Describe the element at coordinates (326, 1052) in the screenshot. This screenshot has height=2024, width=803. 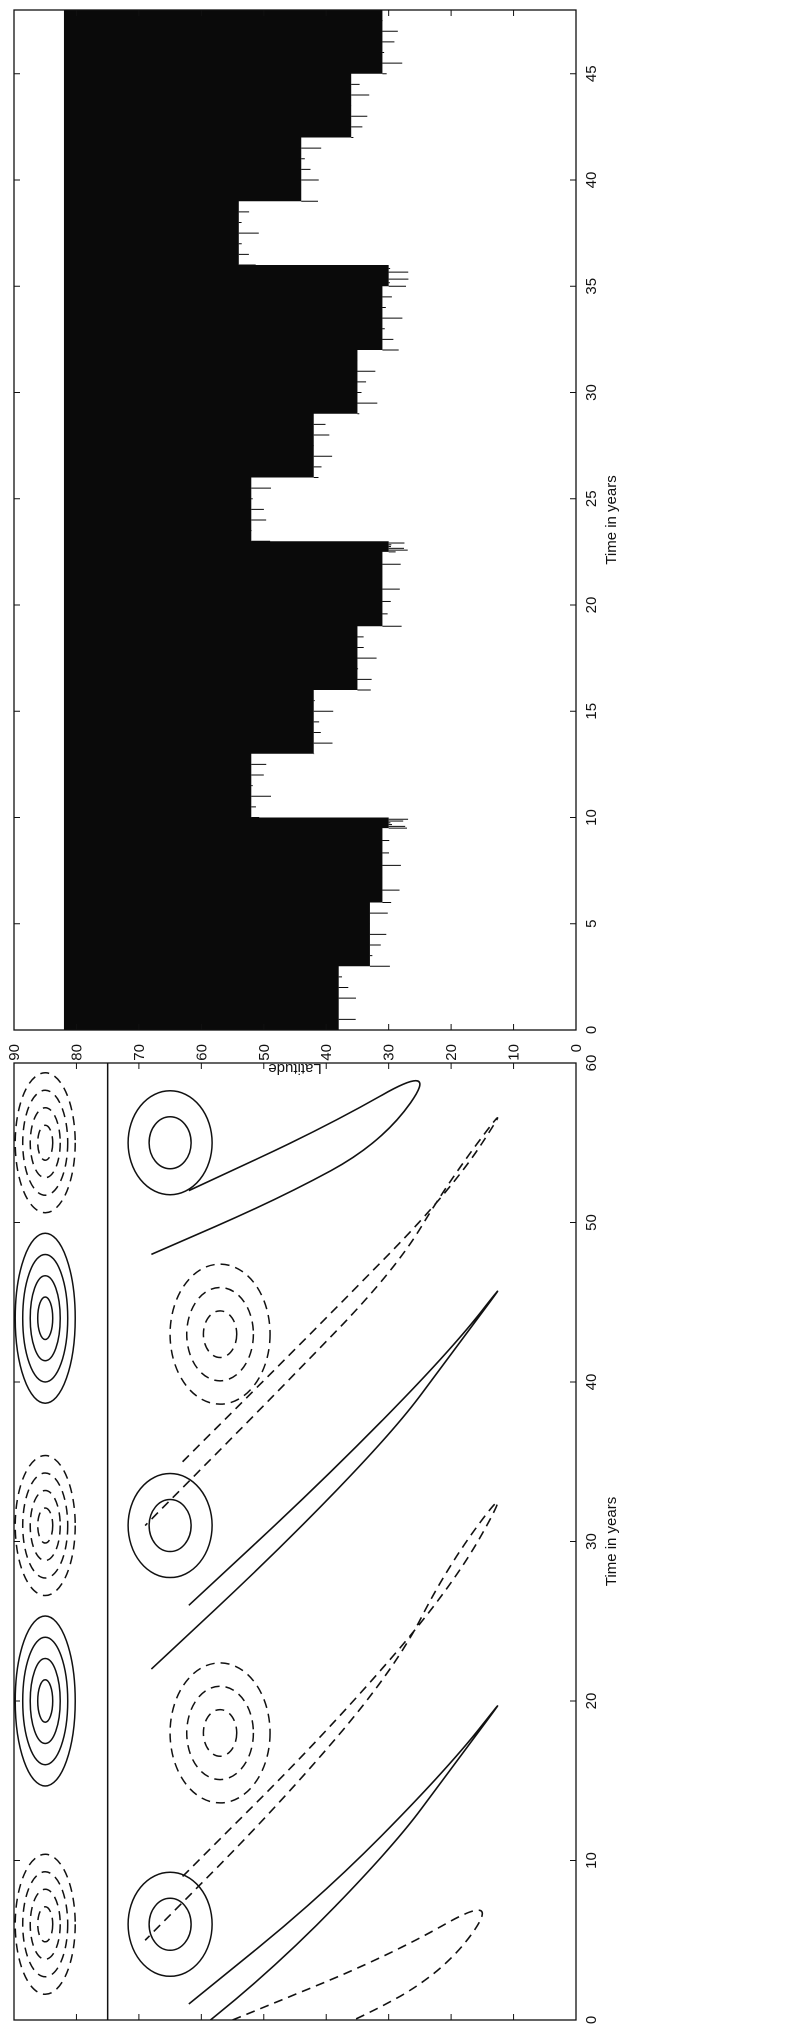
I see `lat-tick-label: 40` at that location.